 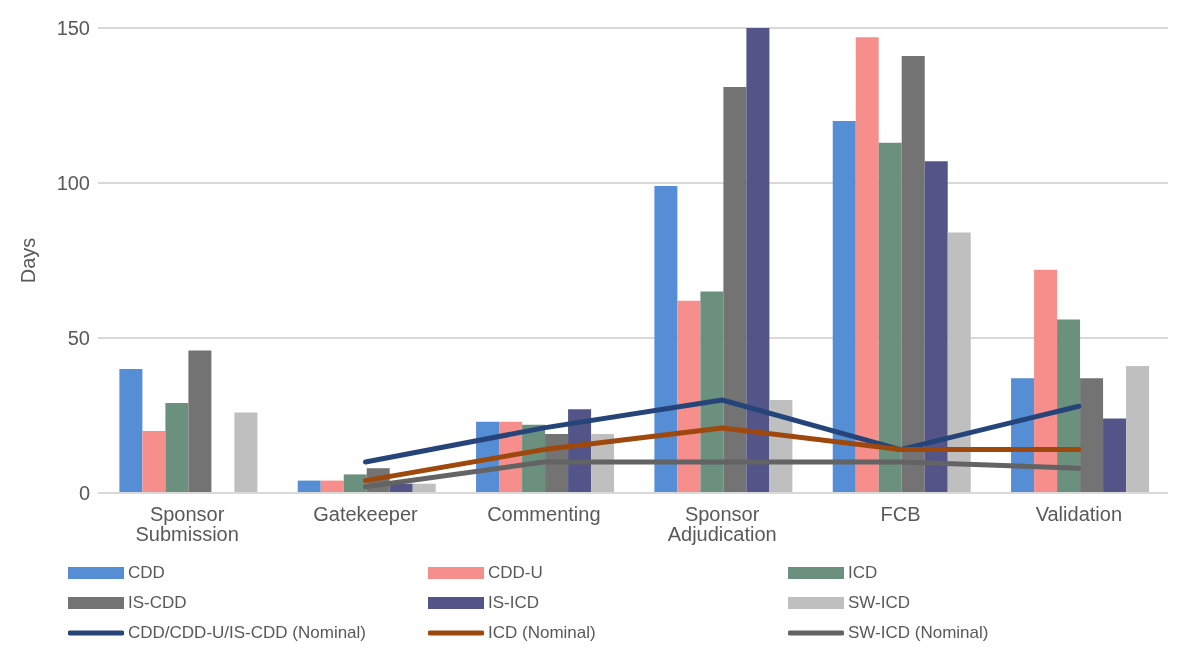 I want to click on legend-label: SW-ICD, so click(x=879, y=603).